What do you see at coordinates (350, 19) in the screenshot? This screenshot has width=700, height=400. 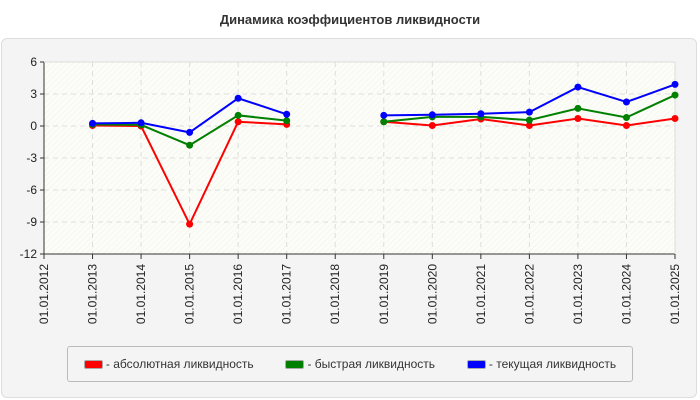 I see `chart-title: Динамика коэффициентов ликвидности` at bounding box center [350, 19].